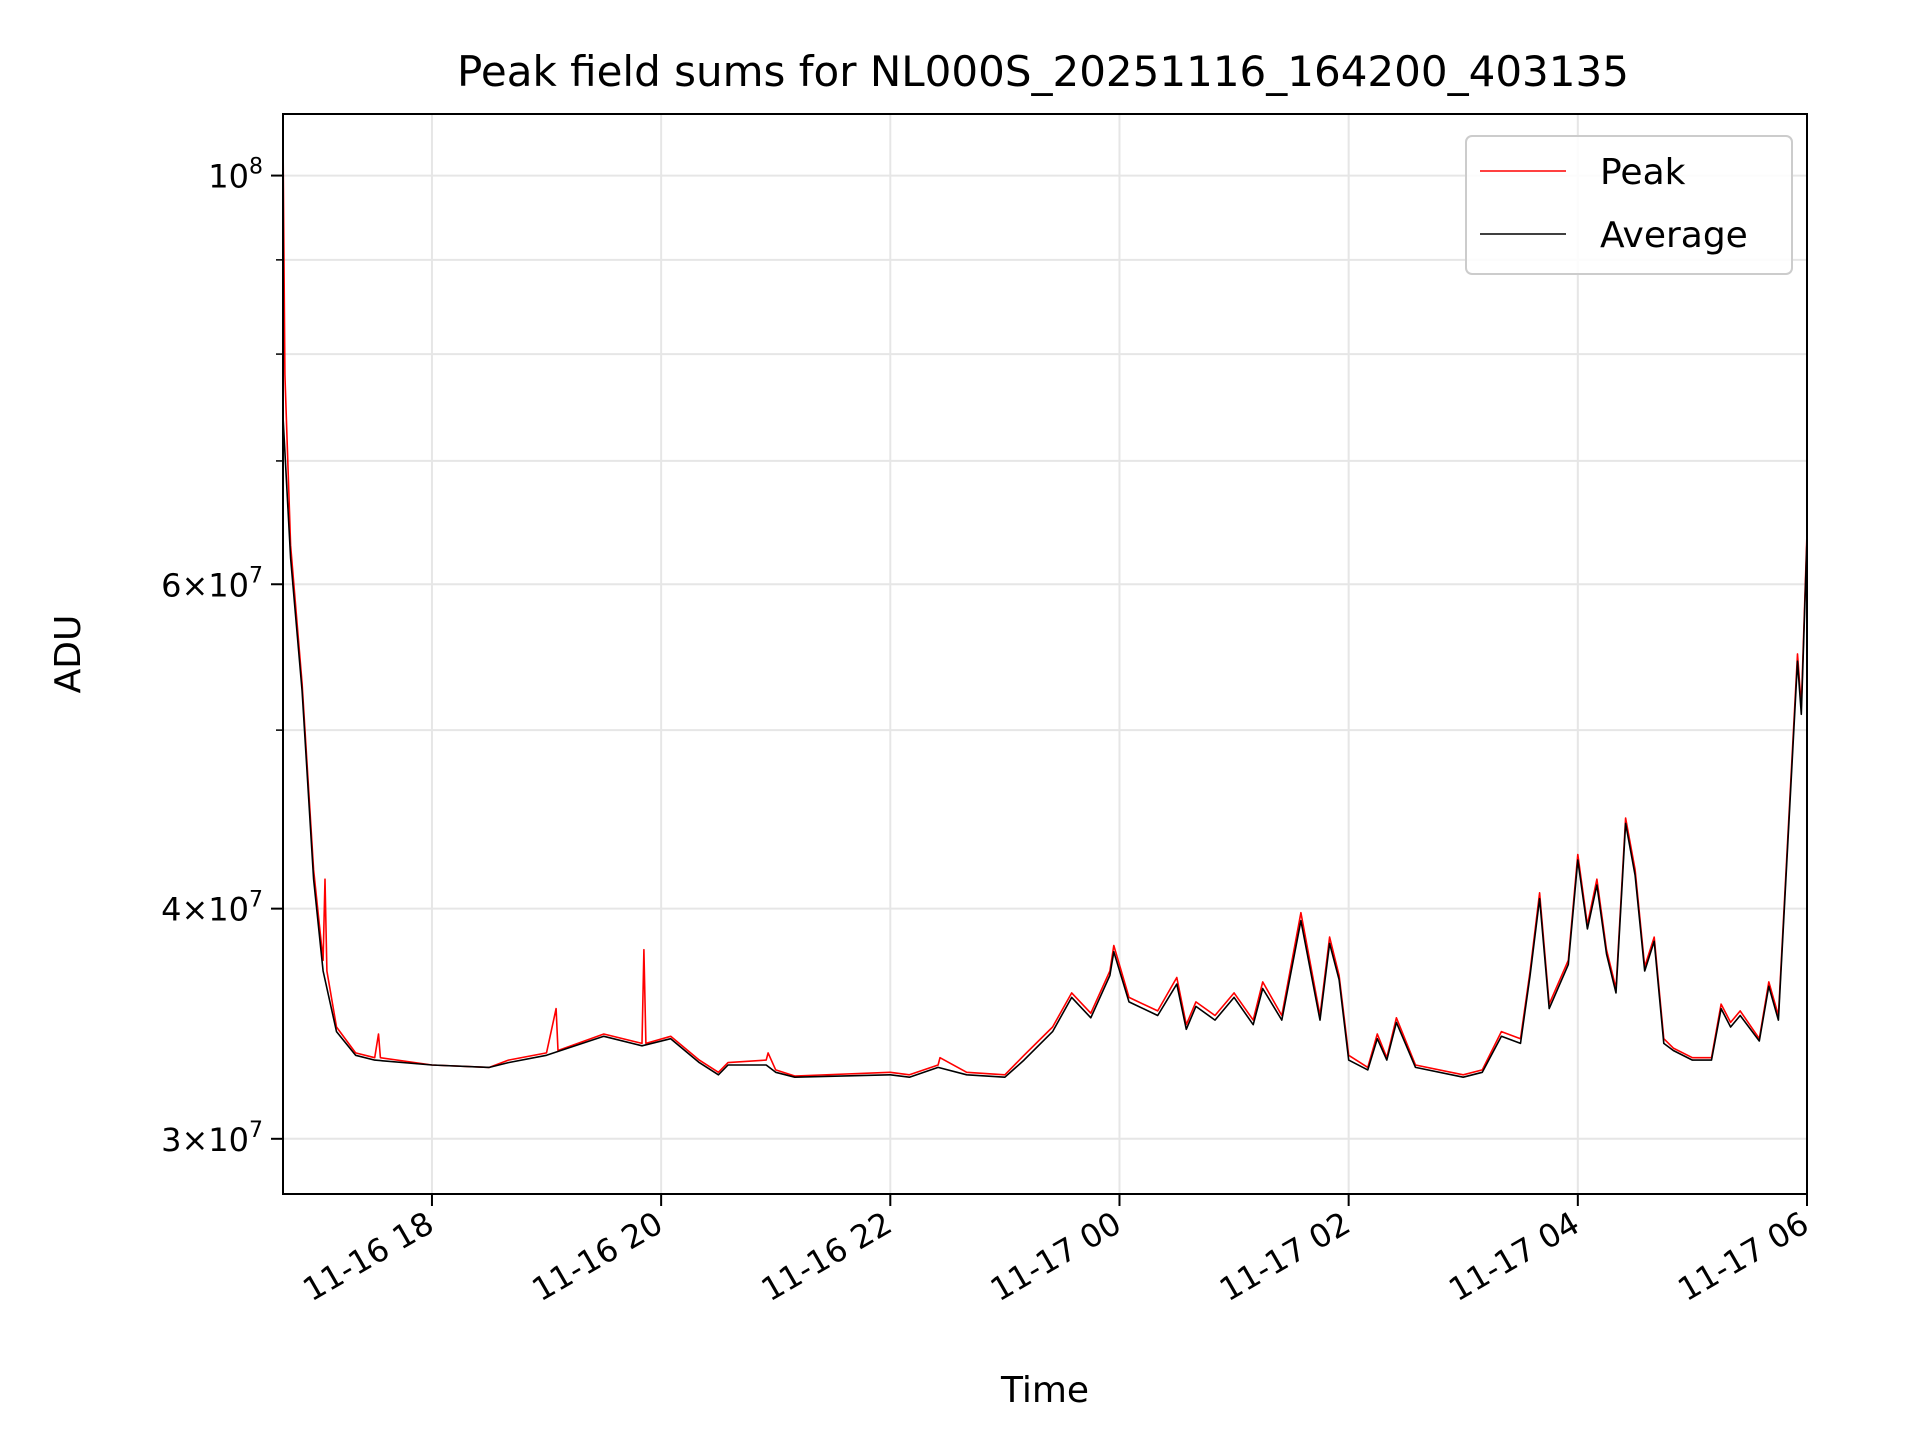 The width and height of the screenshot is (1920, 1440). I want to click on y-tick-label: 6×107, so click(212, 583).